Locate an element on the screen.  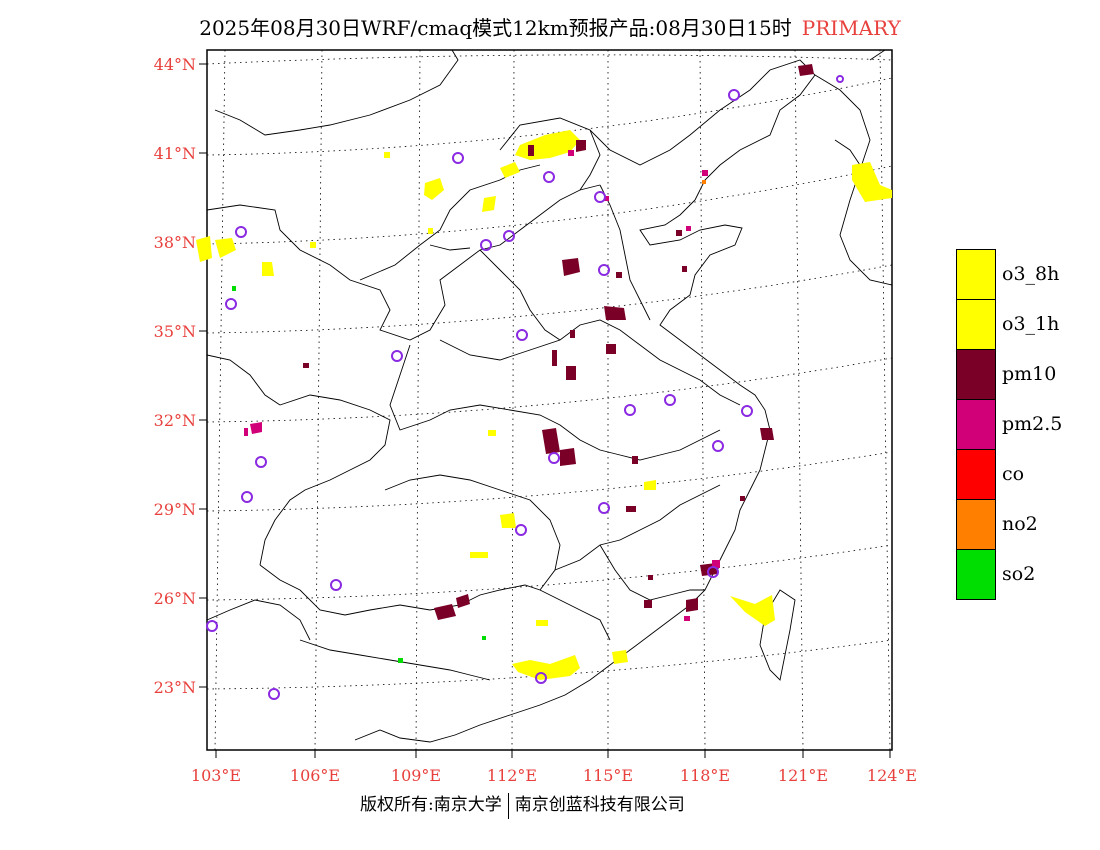
pm10-cell-wuhan is located at coordinates (551, 441).